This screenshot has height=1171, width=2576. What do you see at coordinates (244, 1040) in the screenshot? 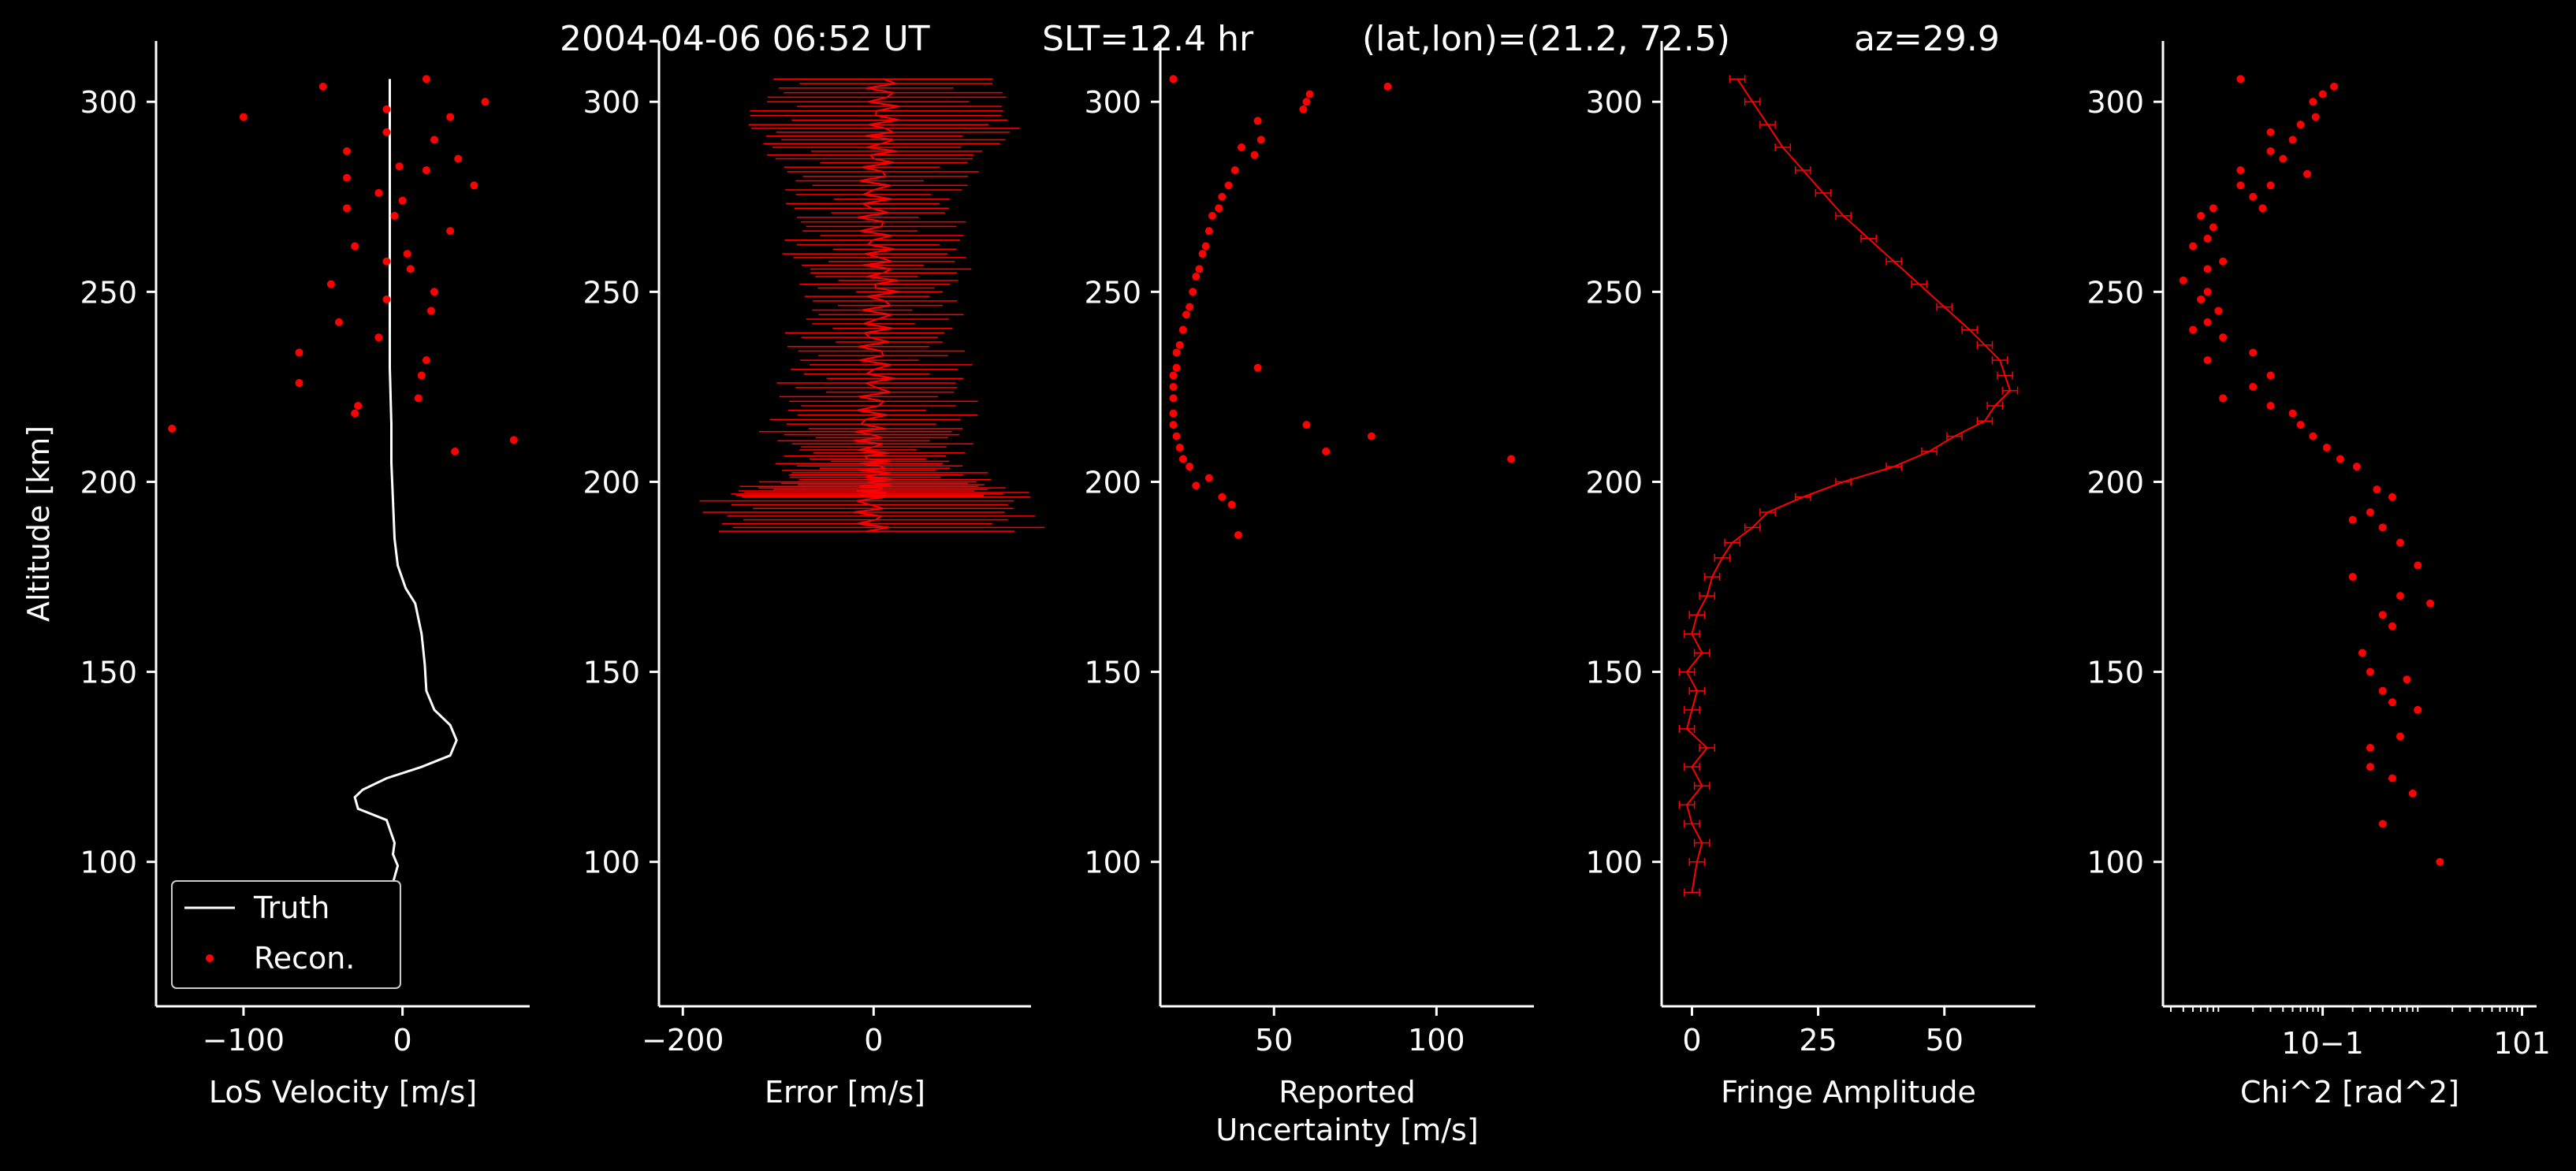
I see `x-tick-label: −100` at bounding box center [244, 1040].